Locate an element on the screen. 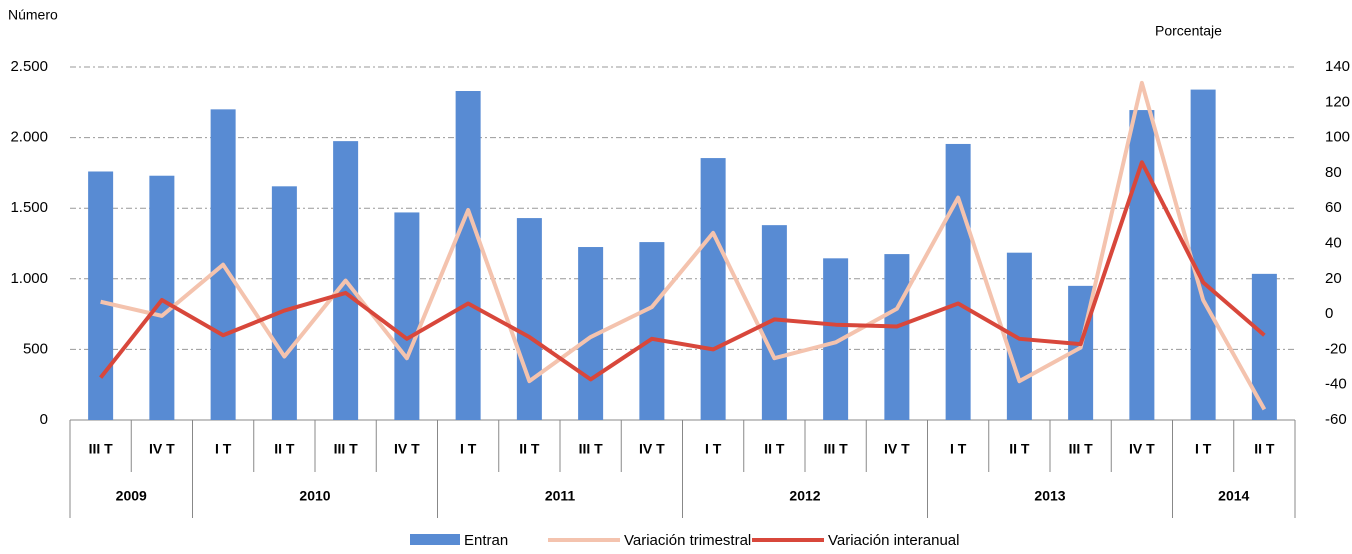  legend-label: Entran is located at coordinates (486, 540).